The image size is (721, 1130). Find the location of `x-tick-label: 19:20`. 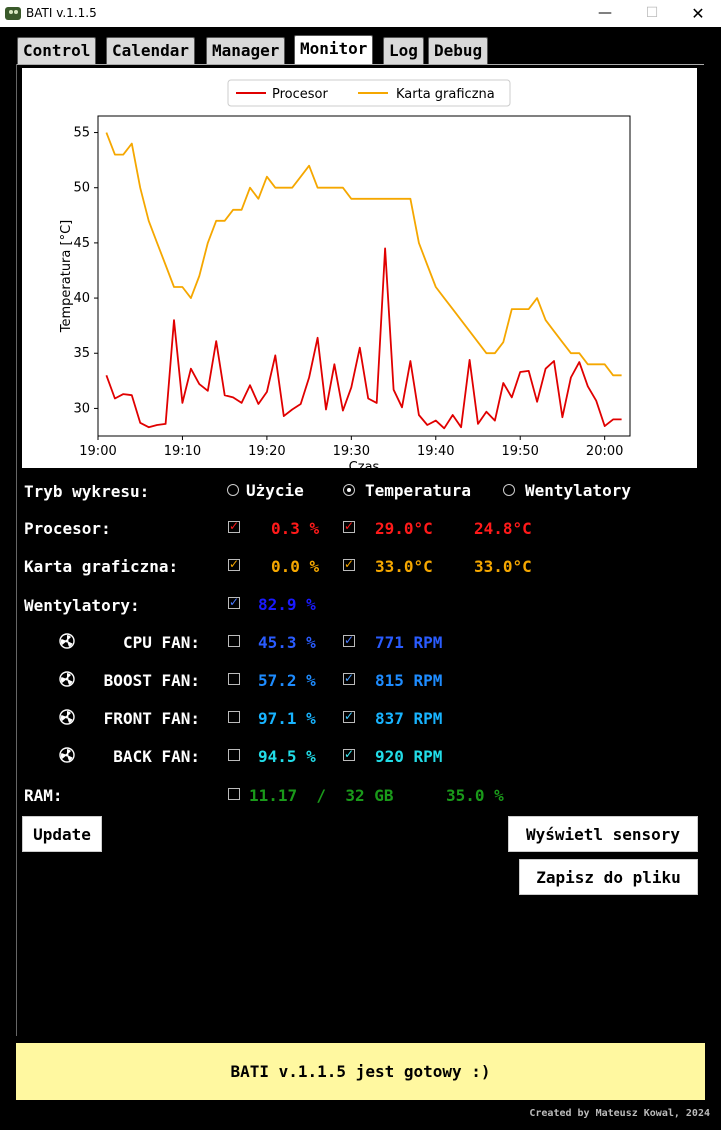

x-tick-label: 19:20 is located at coordinates (266, 451).